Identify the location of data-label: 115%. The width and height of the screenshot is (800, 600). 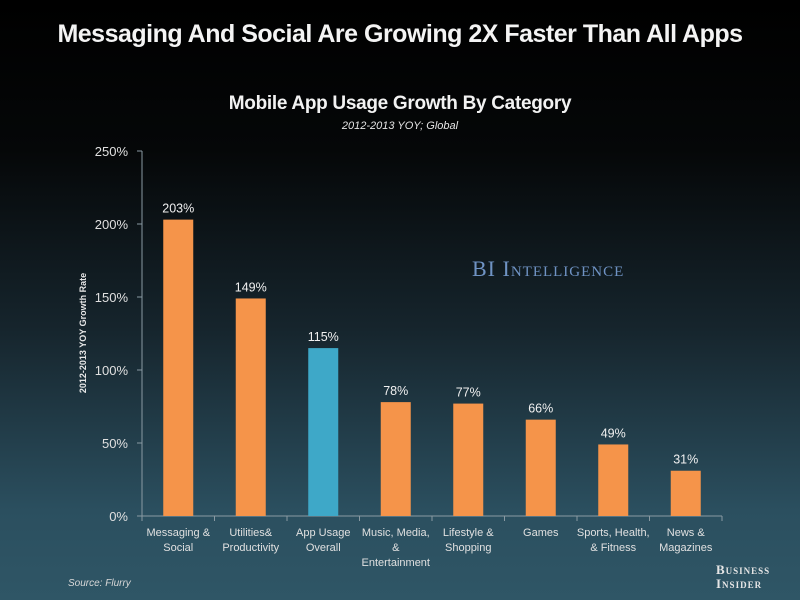
(323, 337).